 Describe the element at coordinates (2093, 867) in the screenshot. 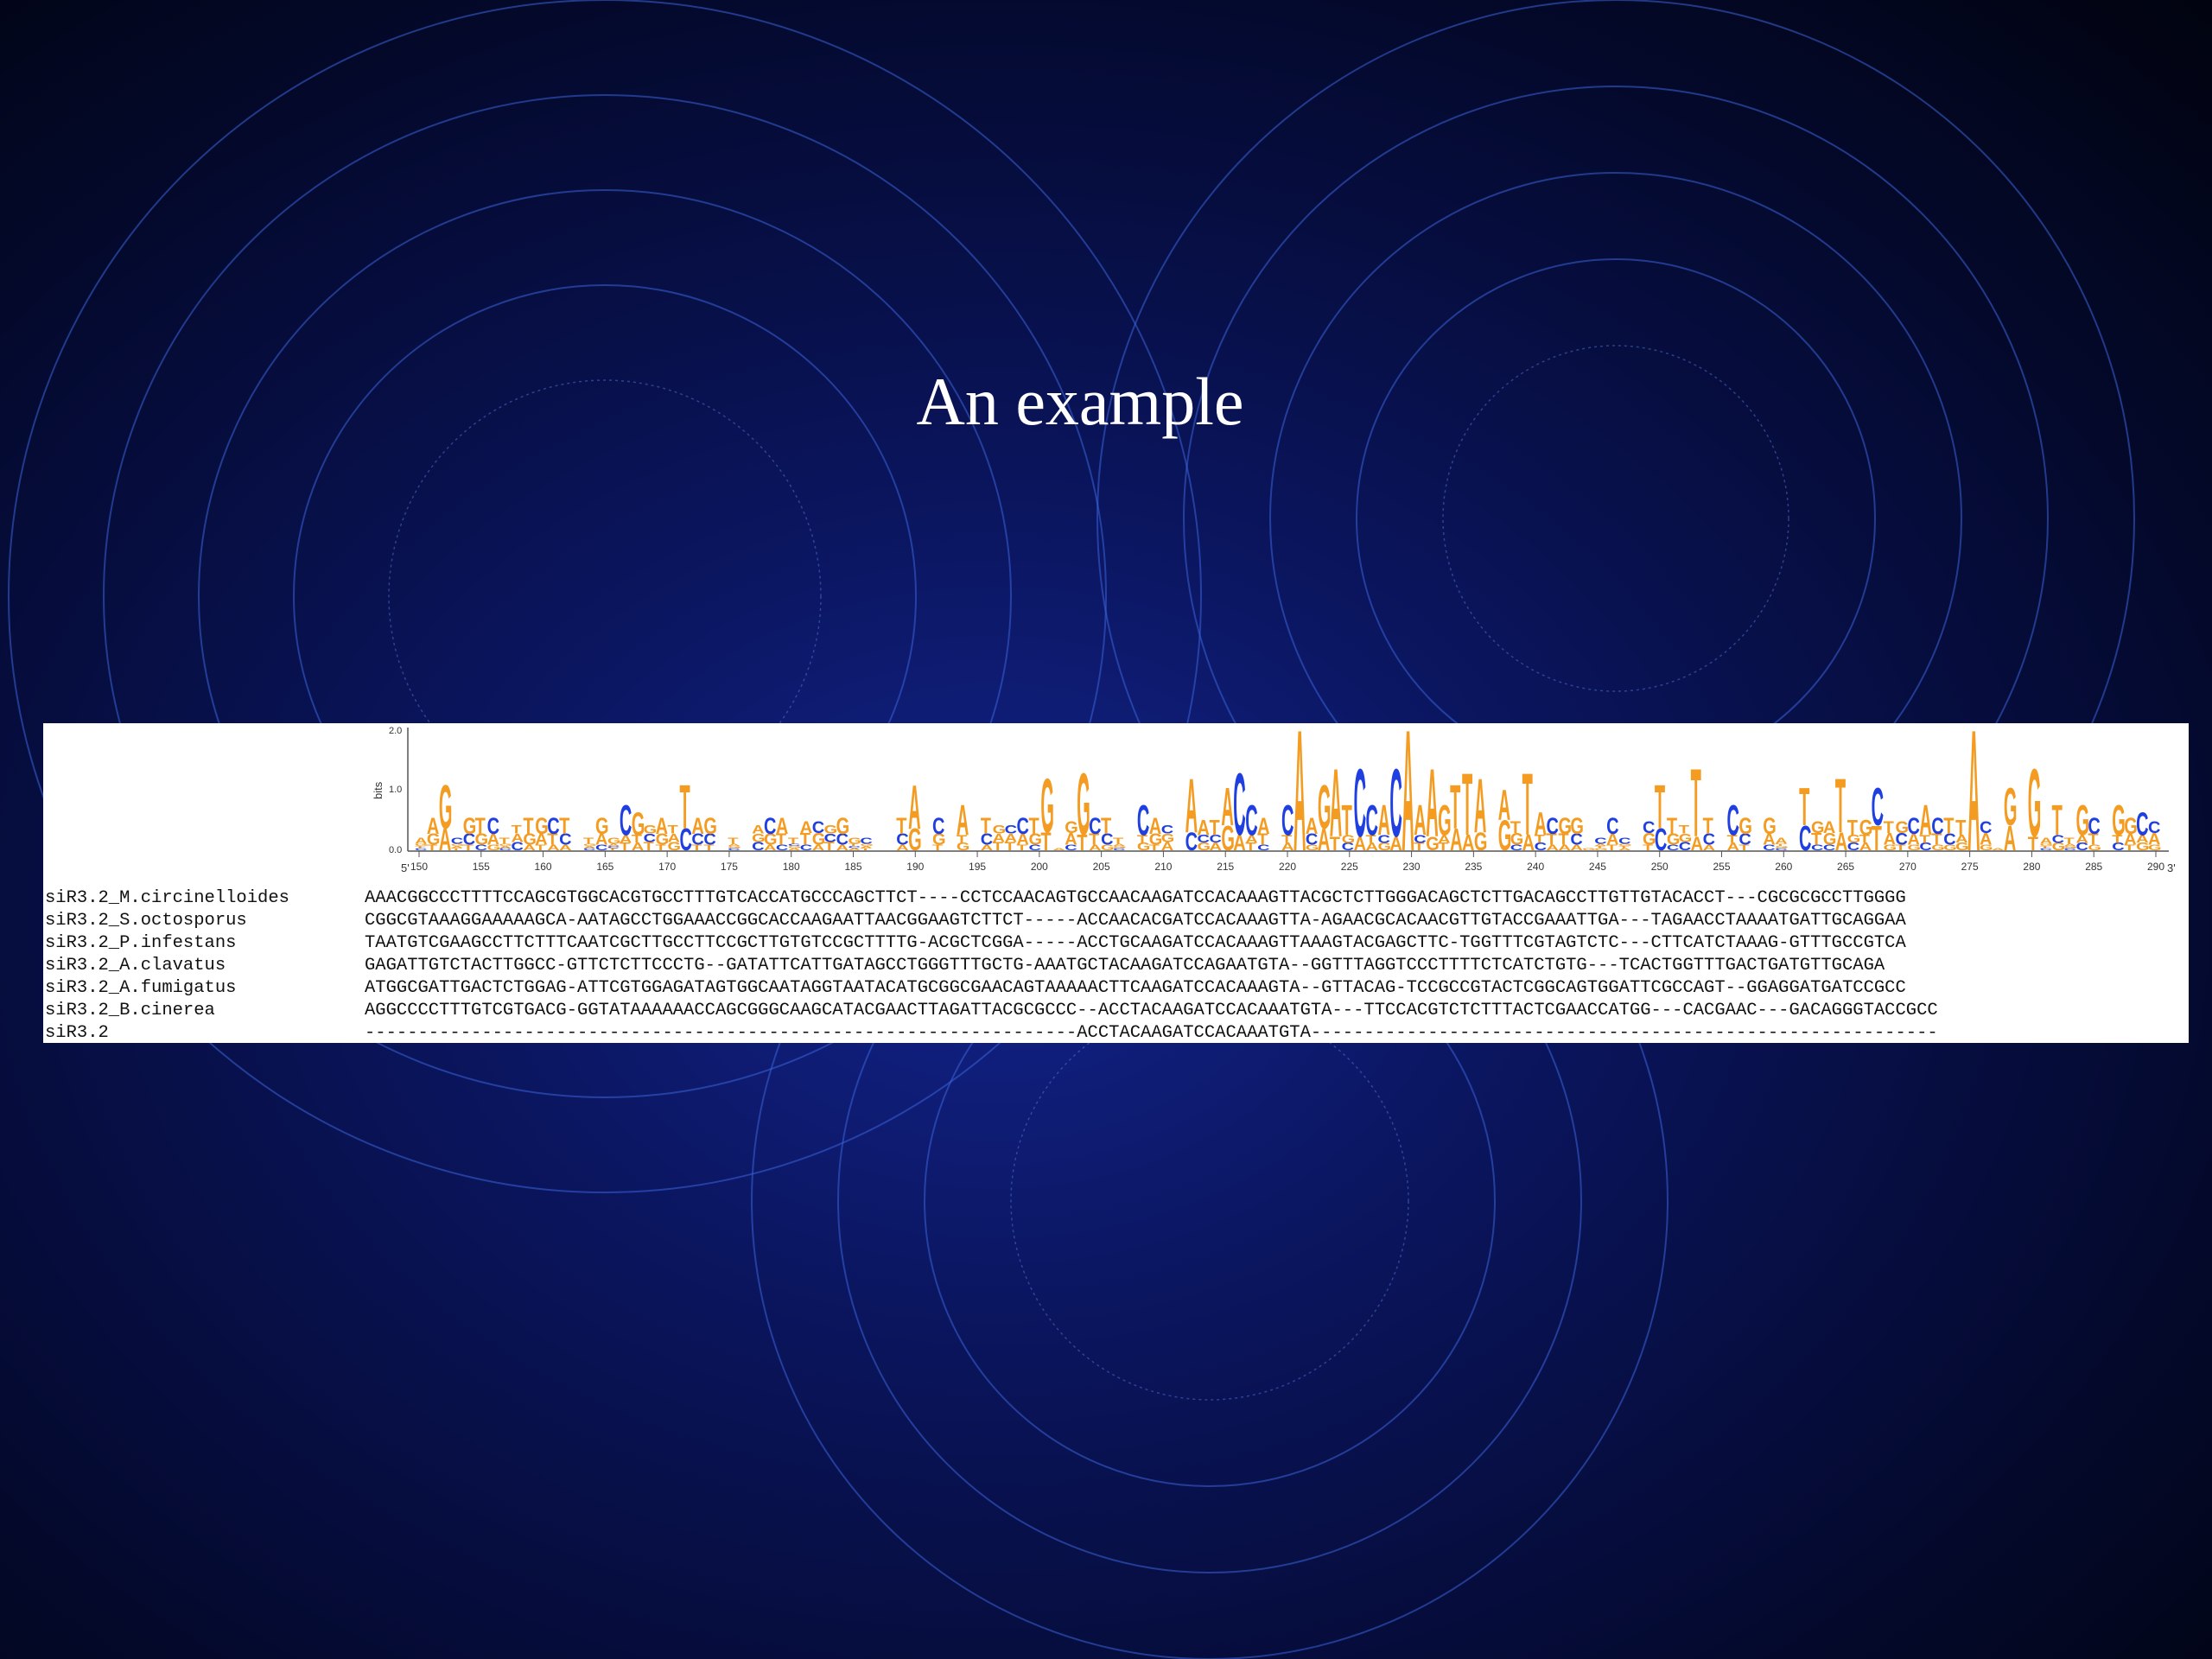

I see `logo-xtick-label: 285` at that location.